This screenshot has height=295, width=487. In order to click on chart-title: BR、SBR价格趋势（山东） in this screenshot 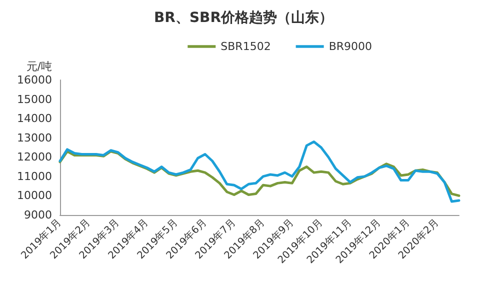, I will do `click(243, 17)`.